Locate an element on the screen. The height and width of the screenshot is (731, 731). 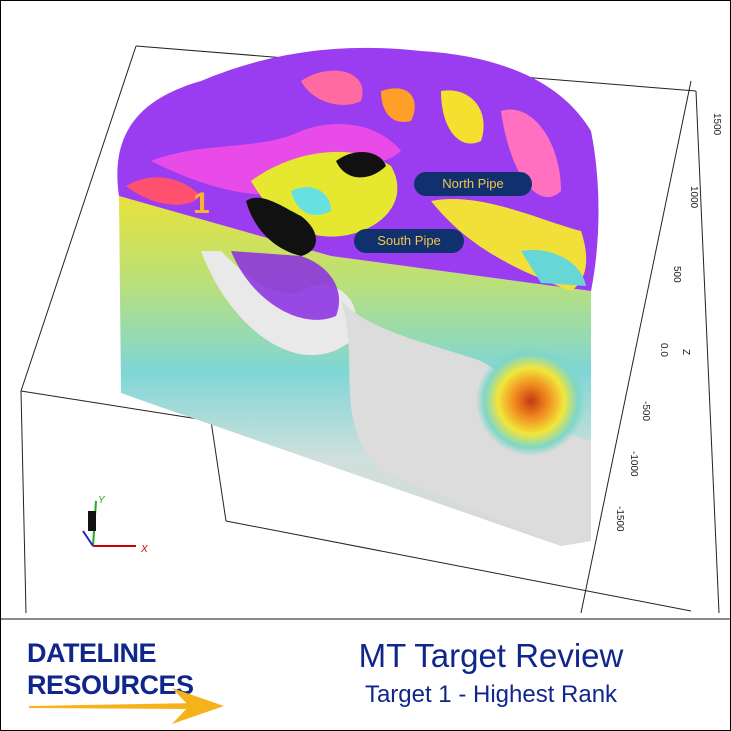
logo-line2: RESOURCES is located at coordinates (110, 685).